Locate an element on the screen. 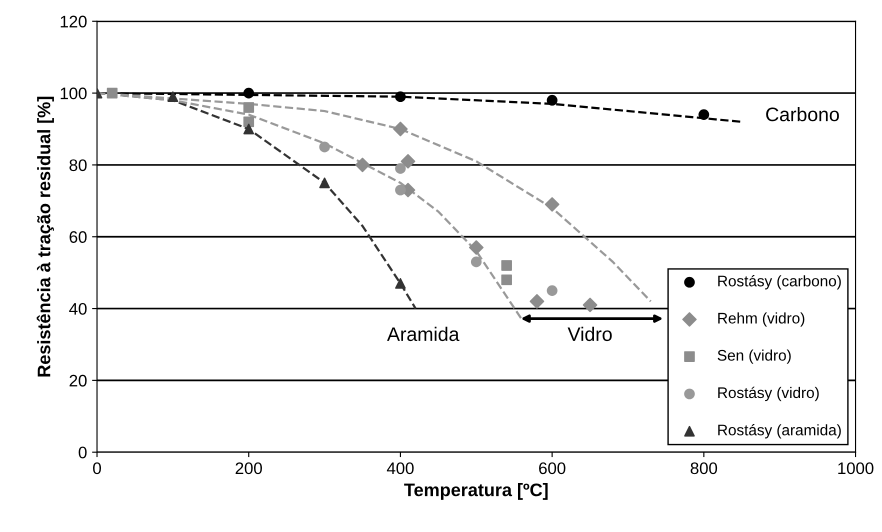 The height and width of the screenshot is (532, 882). y-tick-label: 0 is located at coordinates (82, 452).